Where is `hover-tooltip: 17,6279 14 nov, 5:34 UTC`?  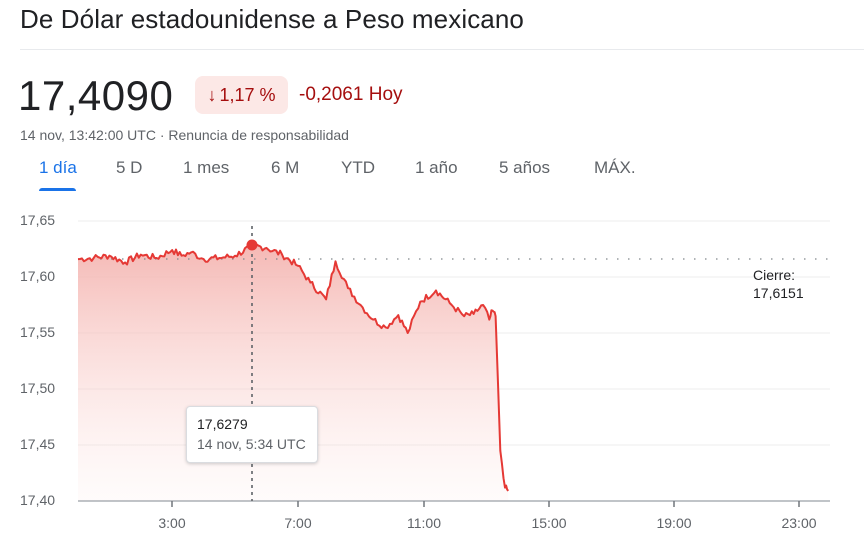 hover-tooltip: 17,6279 14 nov, 5:34 UTC is located at coordinates (252, 434).